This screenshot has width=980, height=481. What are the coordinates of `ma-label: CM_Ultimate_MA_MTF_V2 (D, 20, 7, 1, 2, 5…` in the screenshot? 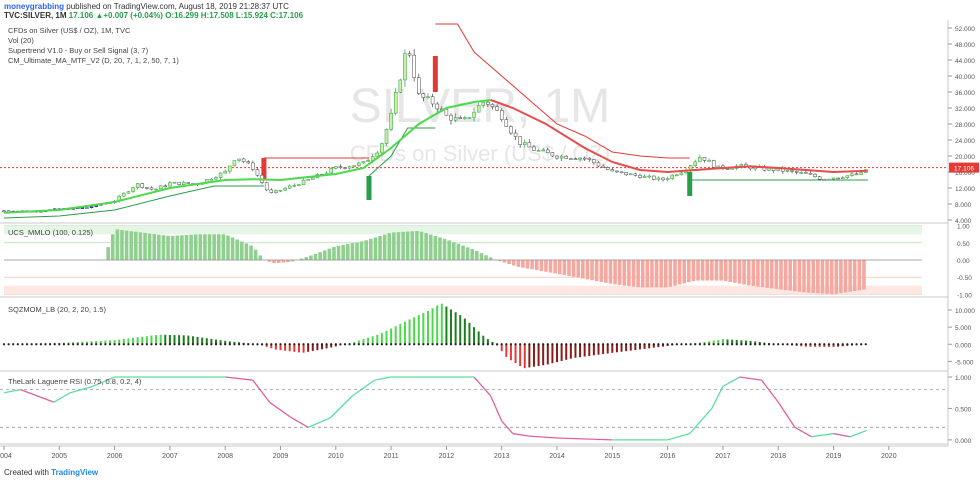 It's located at (93, 60).